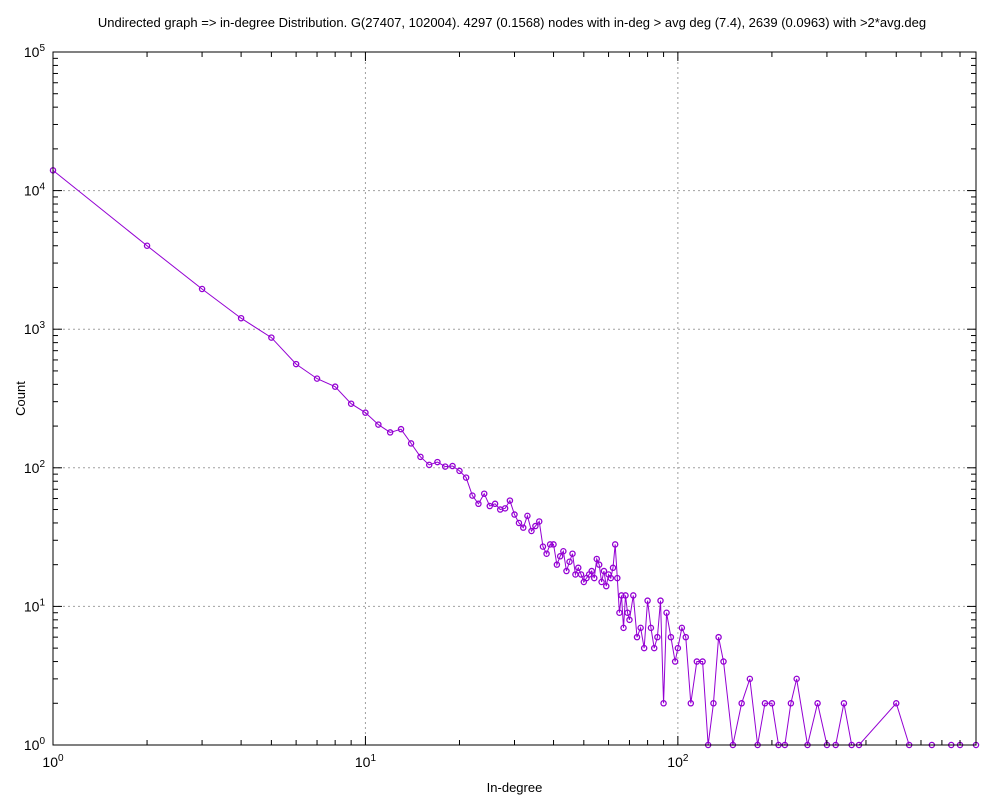 The height and width of the screenshot is (800, 1000). I want to click on x-tick-label: 10¹, so click(366, 761).